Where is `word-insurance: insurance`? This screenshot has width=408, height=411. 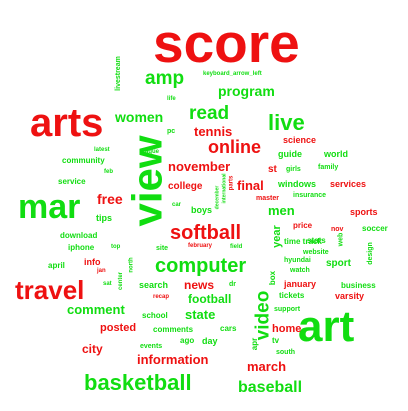
word-insurance: insurance is located at coordinates (310, 195).